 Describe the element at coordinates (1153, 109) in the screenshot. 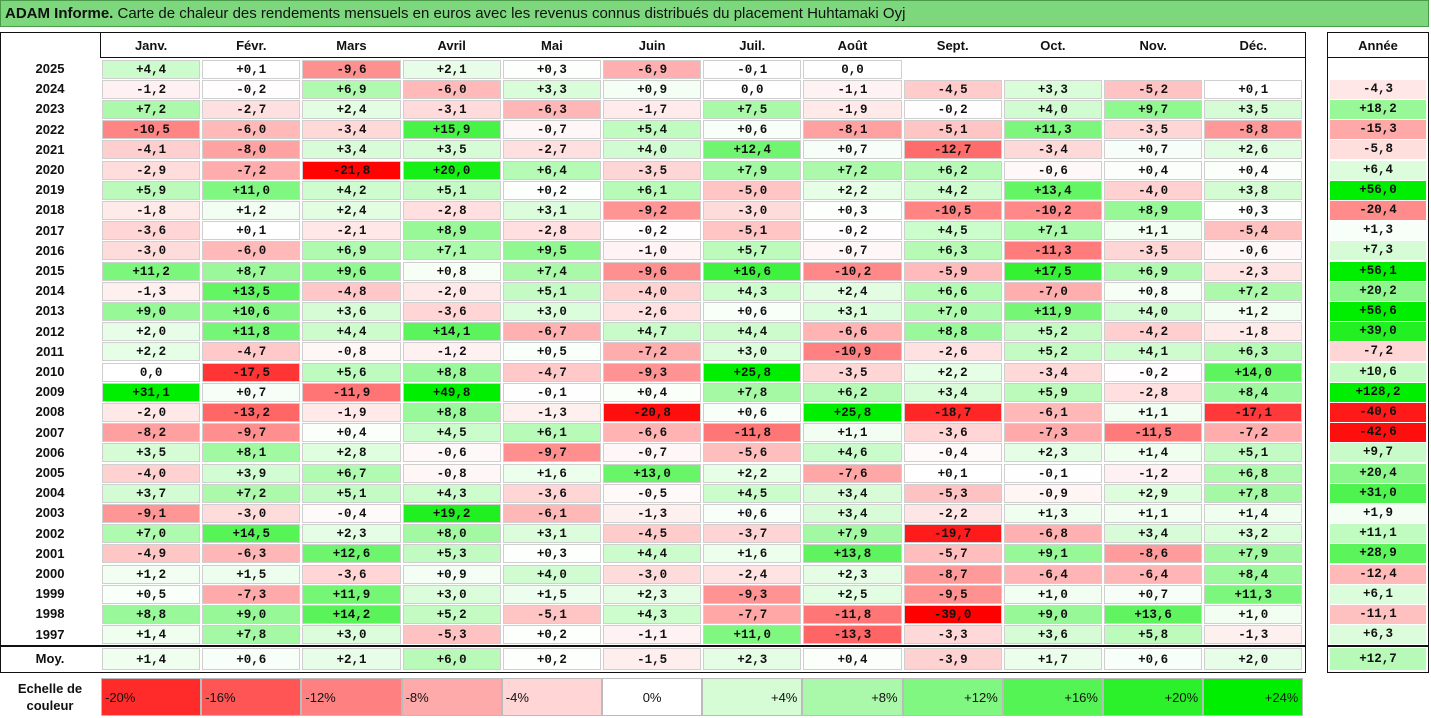

I see `heatmap-cell: +9,7` at that location.